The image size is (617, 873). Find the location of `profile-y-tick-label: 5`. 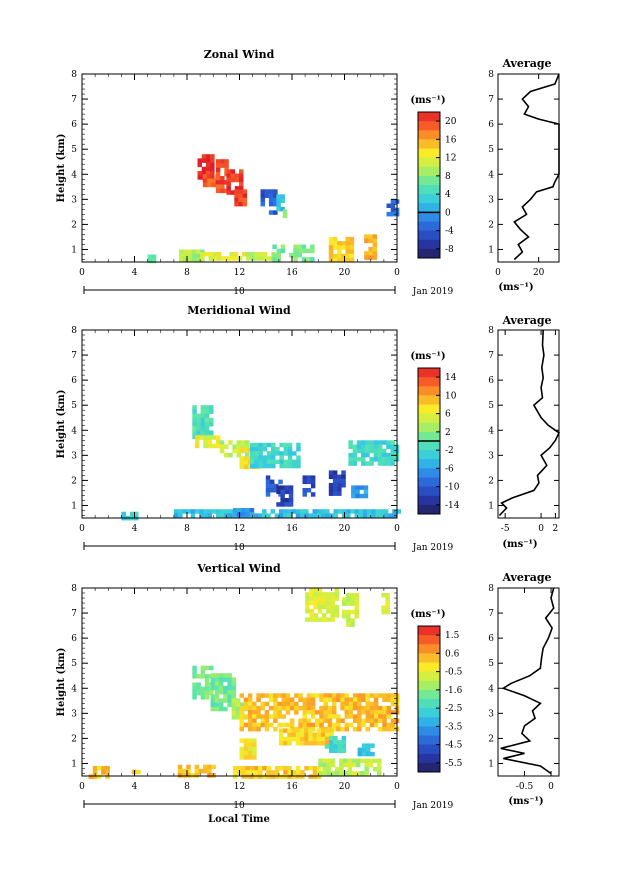

profile-y-tick-label: 5 is located at coordinates (491, 406).